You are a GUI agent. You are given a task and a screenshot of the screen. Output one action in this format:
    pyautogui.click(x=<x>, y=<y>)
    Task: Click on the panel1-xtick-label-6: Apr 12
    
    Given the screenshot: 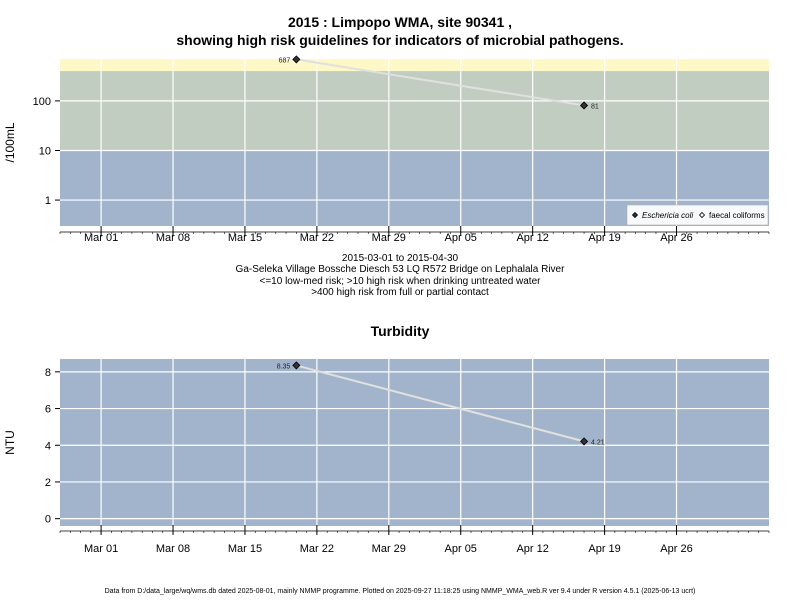 What is the action you would take?
    pyautogui.click(x=532, y=238)
    